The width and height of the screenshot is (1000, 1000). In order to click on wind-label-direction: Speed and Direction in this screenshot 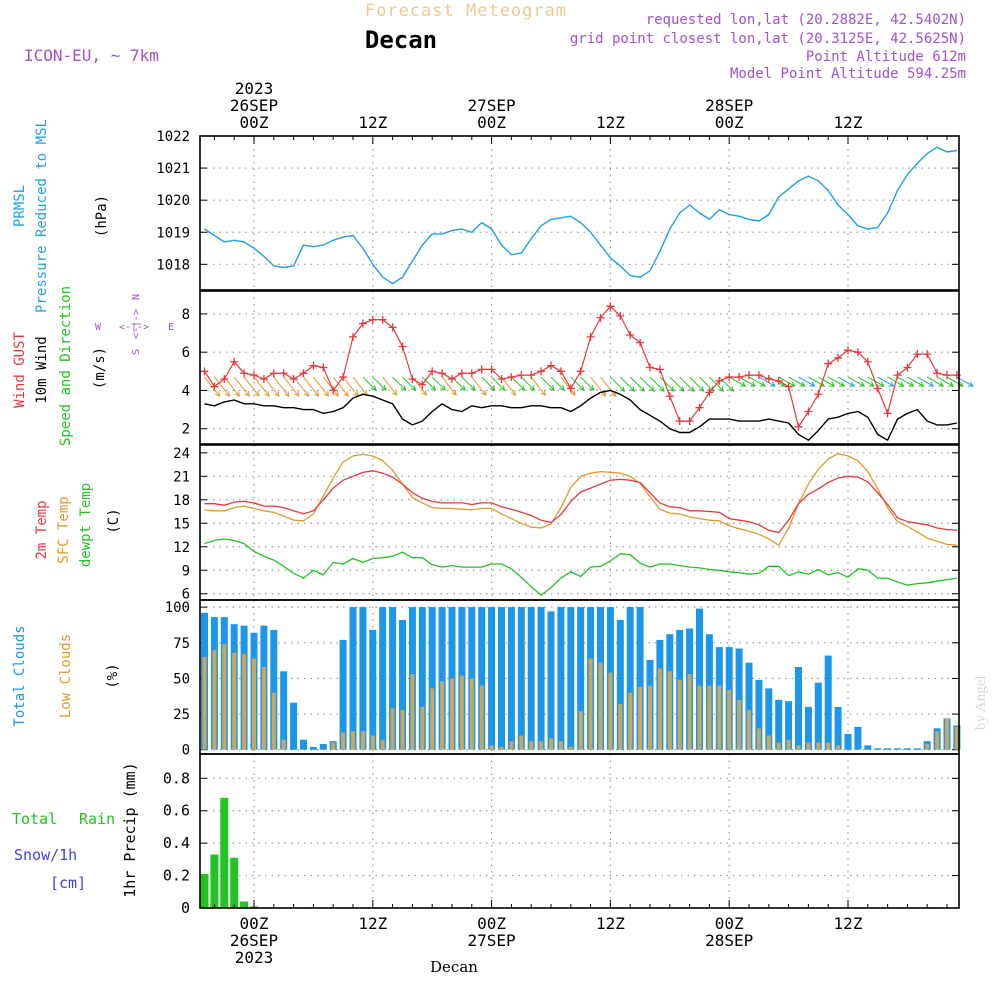, I will do `click(66, 366)`.